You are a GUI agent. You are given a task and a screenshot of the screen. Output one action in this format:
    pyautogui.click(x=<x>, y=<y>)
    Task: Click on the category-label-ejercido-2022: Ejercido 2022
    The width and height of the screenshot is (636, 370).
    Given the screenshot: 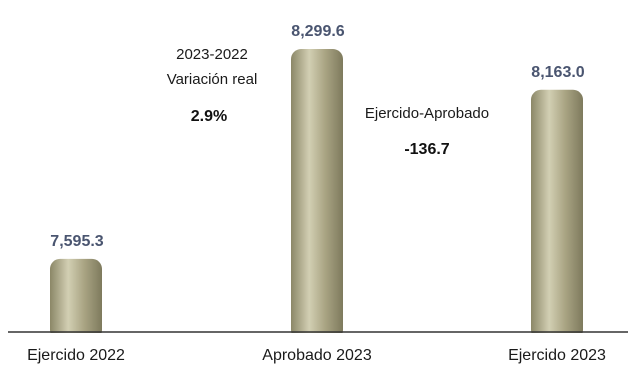 What is the action you would take?
    pyautogui.click(x=76, y=355)
    